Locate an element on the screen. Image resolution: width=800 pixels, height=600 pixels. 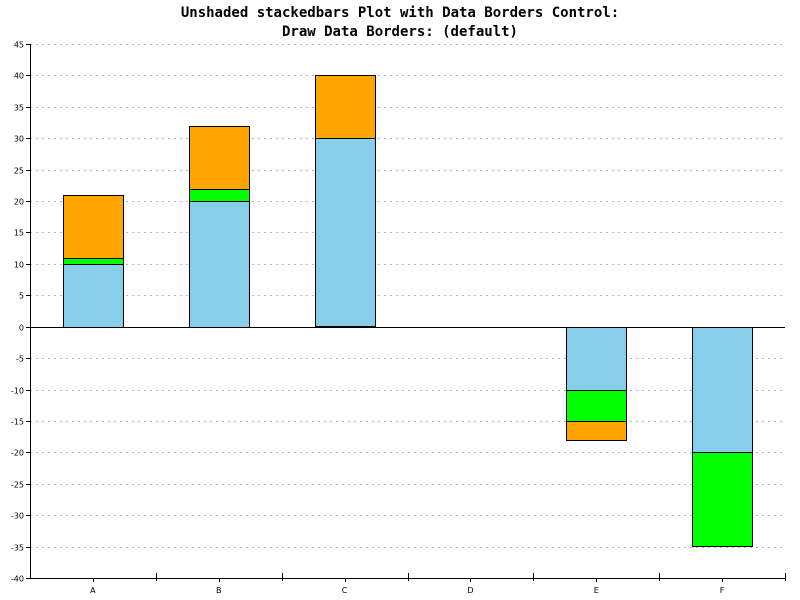
y-tick-label: -30 is located at coordinates (17, 516).